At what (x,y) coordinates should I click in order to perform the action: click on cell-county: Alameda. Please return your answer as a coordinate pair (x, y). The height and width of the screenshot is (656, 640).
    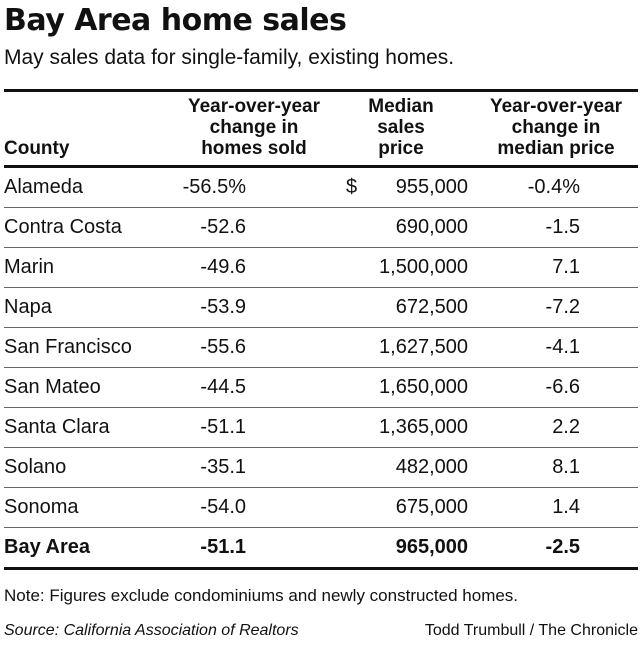
    Looking at the image, I should click on (84, 187).